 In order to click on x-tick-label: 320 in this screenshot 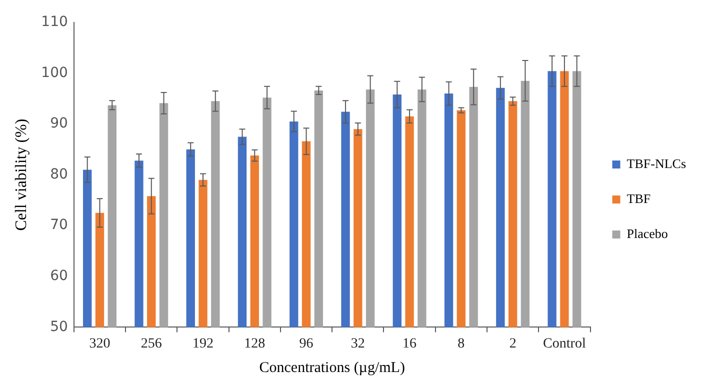, I will do `click(99, 344)`.